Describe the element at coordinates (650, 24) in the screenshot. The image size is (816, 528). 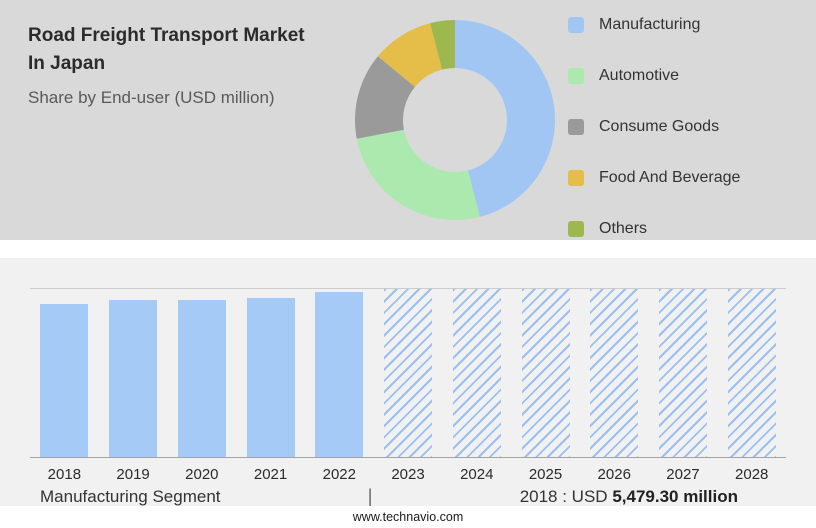
I see `legend-label: Manufacturing` at that location.